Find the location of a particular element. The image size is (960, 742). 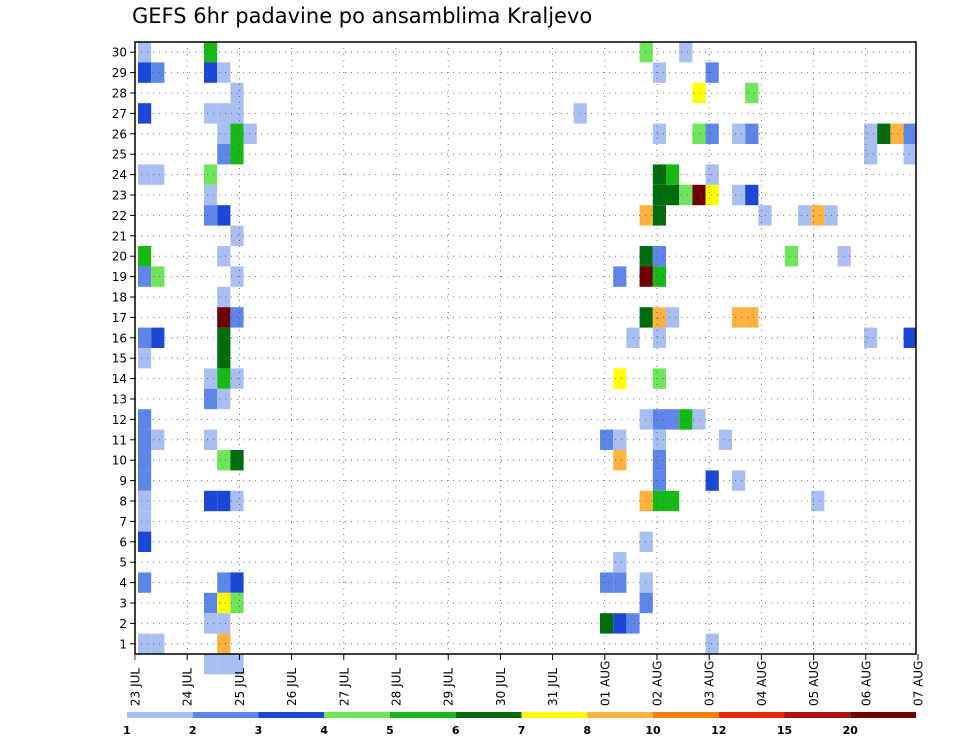

colorbar-label: 8 is located at coordinates (587, 730).